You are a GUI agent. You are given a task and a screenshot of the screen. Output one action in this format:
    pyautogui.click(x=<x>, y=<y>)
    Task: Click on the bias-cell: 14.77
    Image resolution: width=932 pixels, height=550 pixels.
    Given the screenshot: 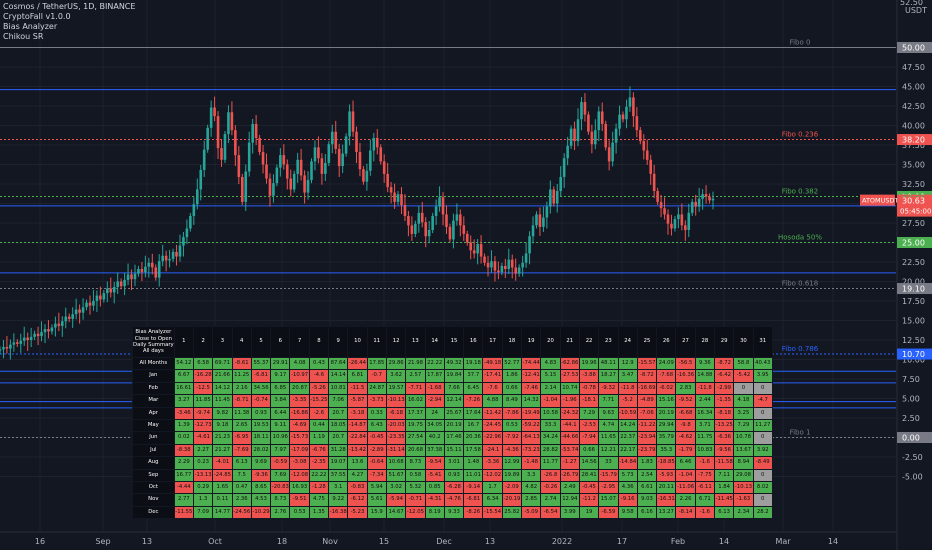 What is the action you would take?
    pyautogui.click(x=222, y=512)
    